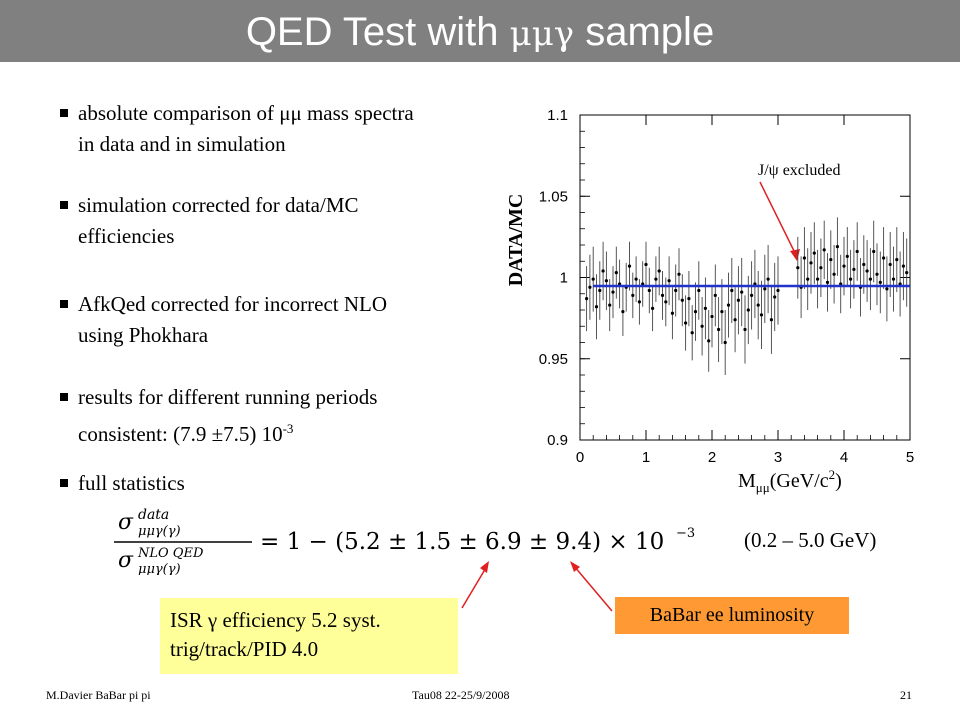 The height and width of the screenshot is (720, 960). What do you see at coordinates (557, 440) in the screenshot?
I see `y-tick-label: 0.9` at bounding box center [557, 440].